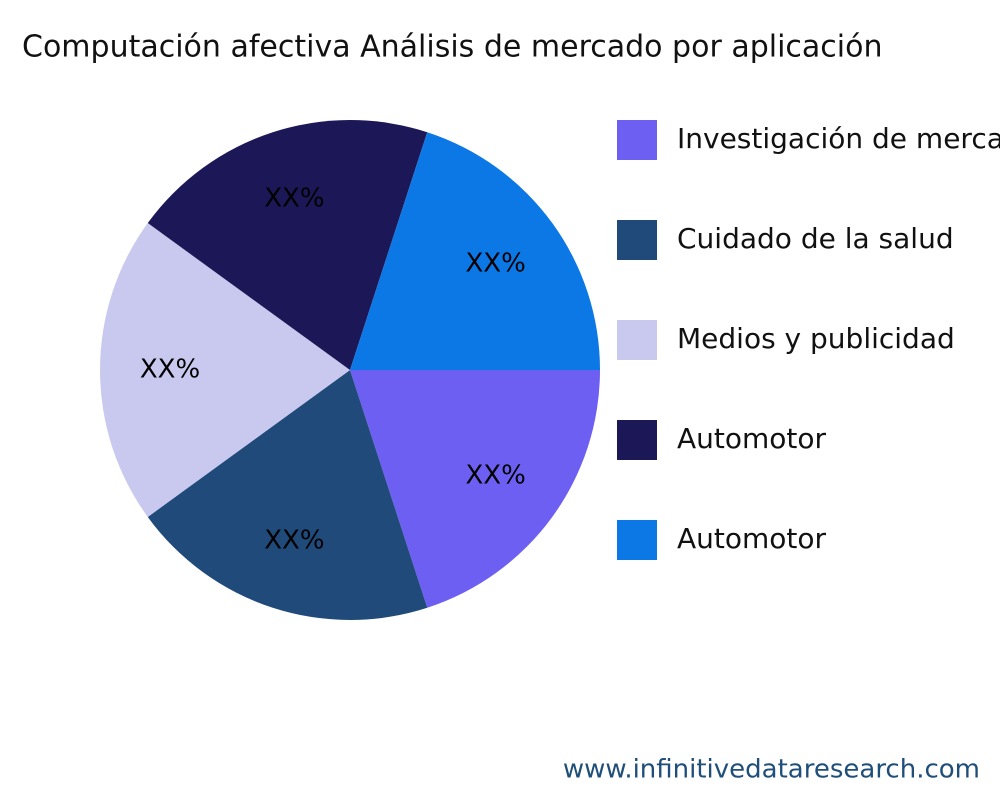 This screenshot has width=1000, height=800. Describe the element at coordinates (771, 770) in the screenshot. I see `source-link: www.infinitivedataresearch.com` at that location.